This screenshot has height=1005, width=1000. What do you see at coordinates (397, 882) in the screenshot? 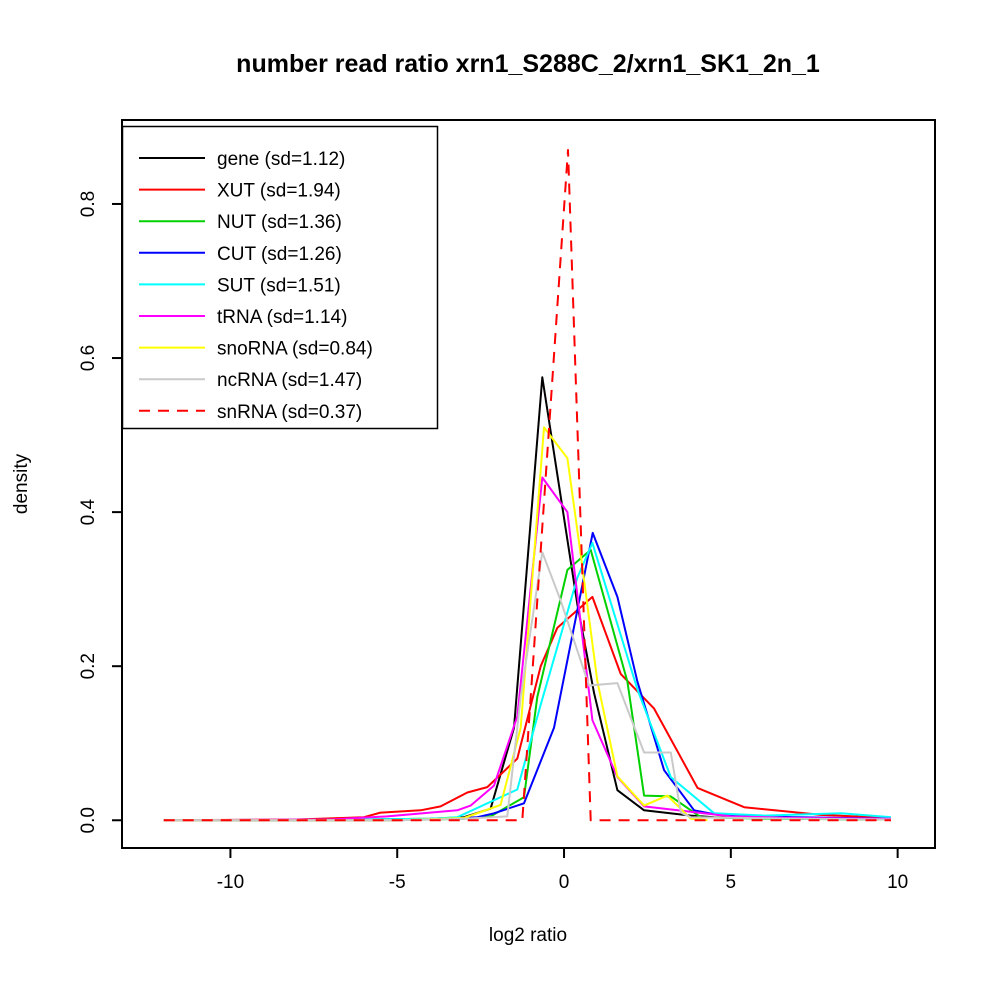
I see `x-tick-label: -5` at bounding box center [397, 882].